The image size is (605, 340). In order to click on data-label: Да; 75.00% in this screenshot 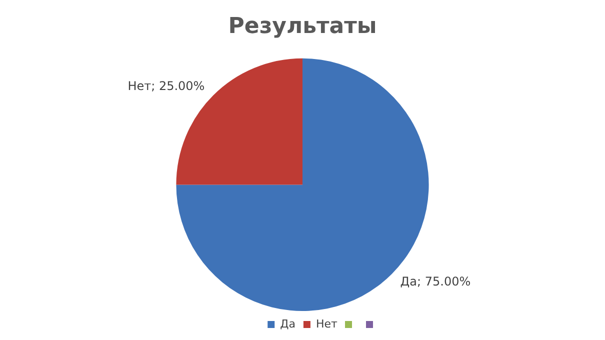, I will do `click(435, 281)`.